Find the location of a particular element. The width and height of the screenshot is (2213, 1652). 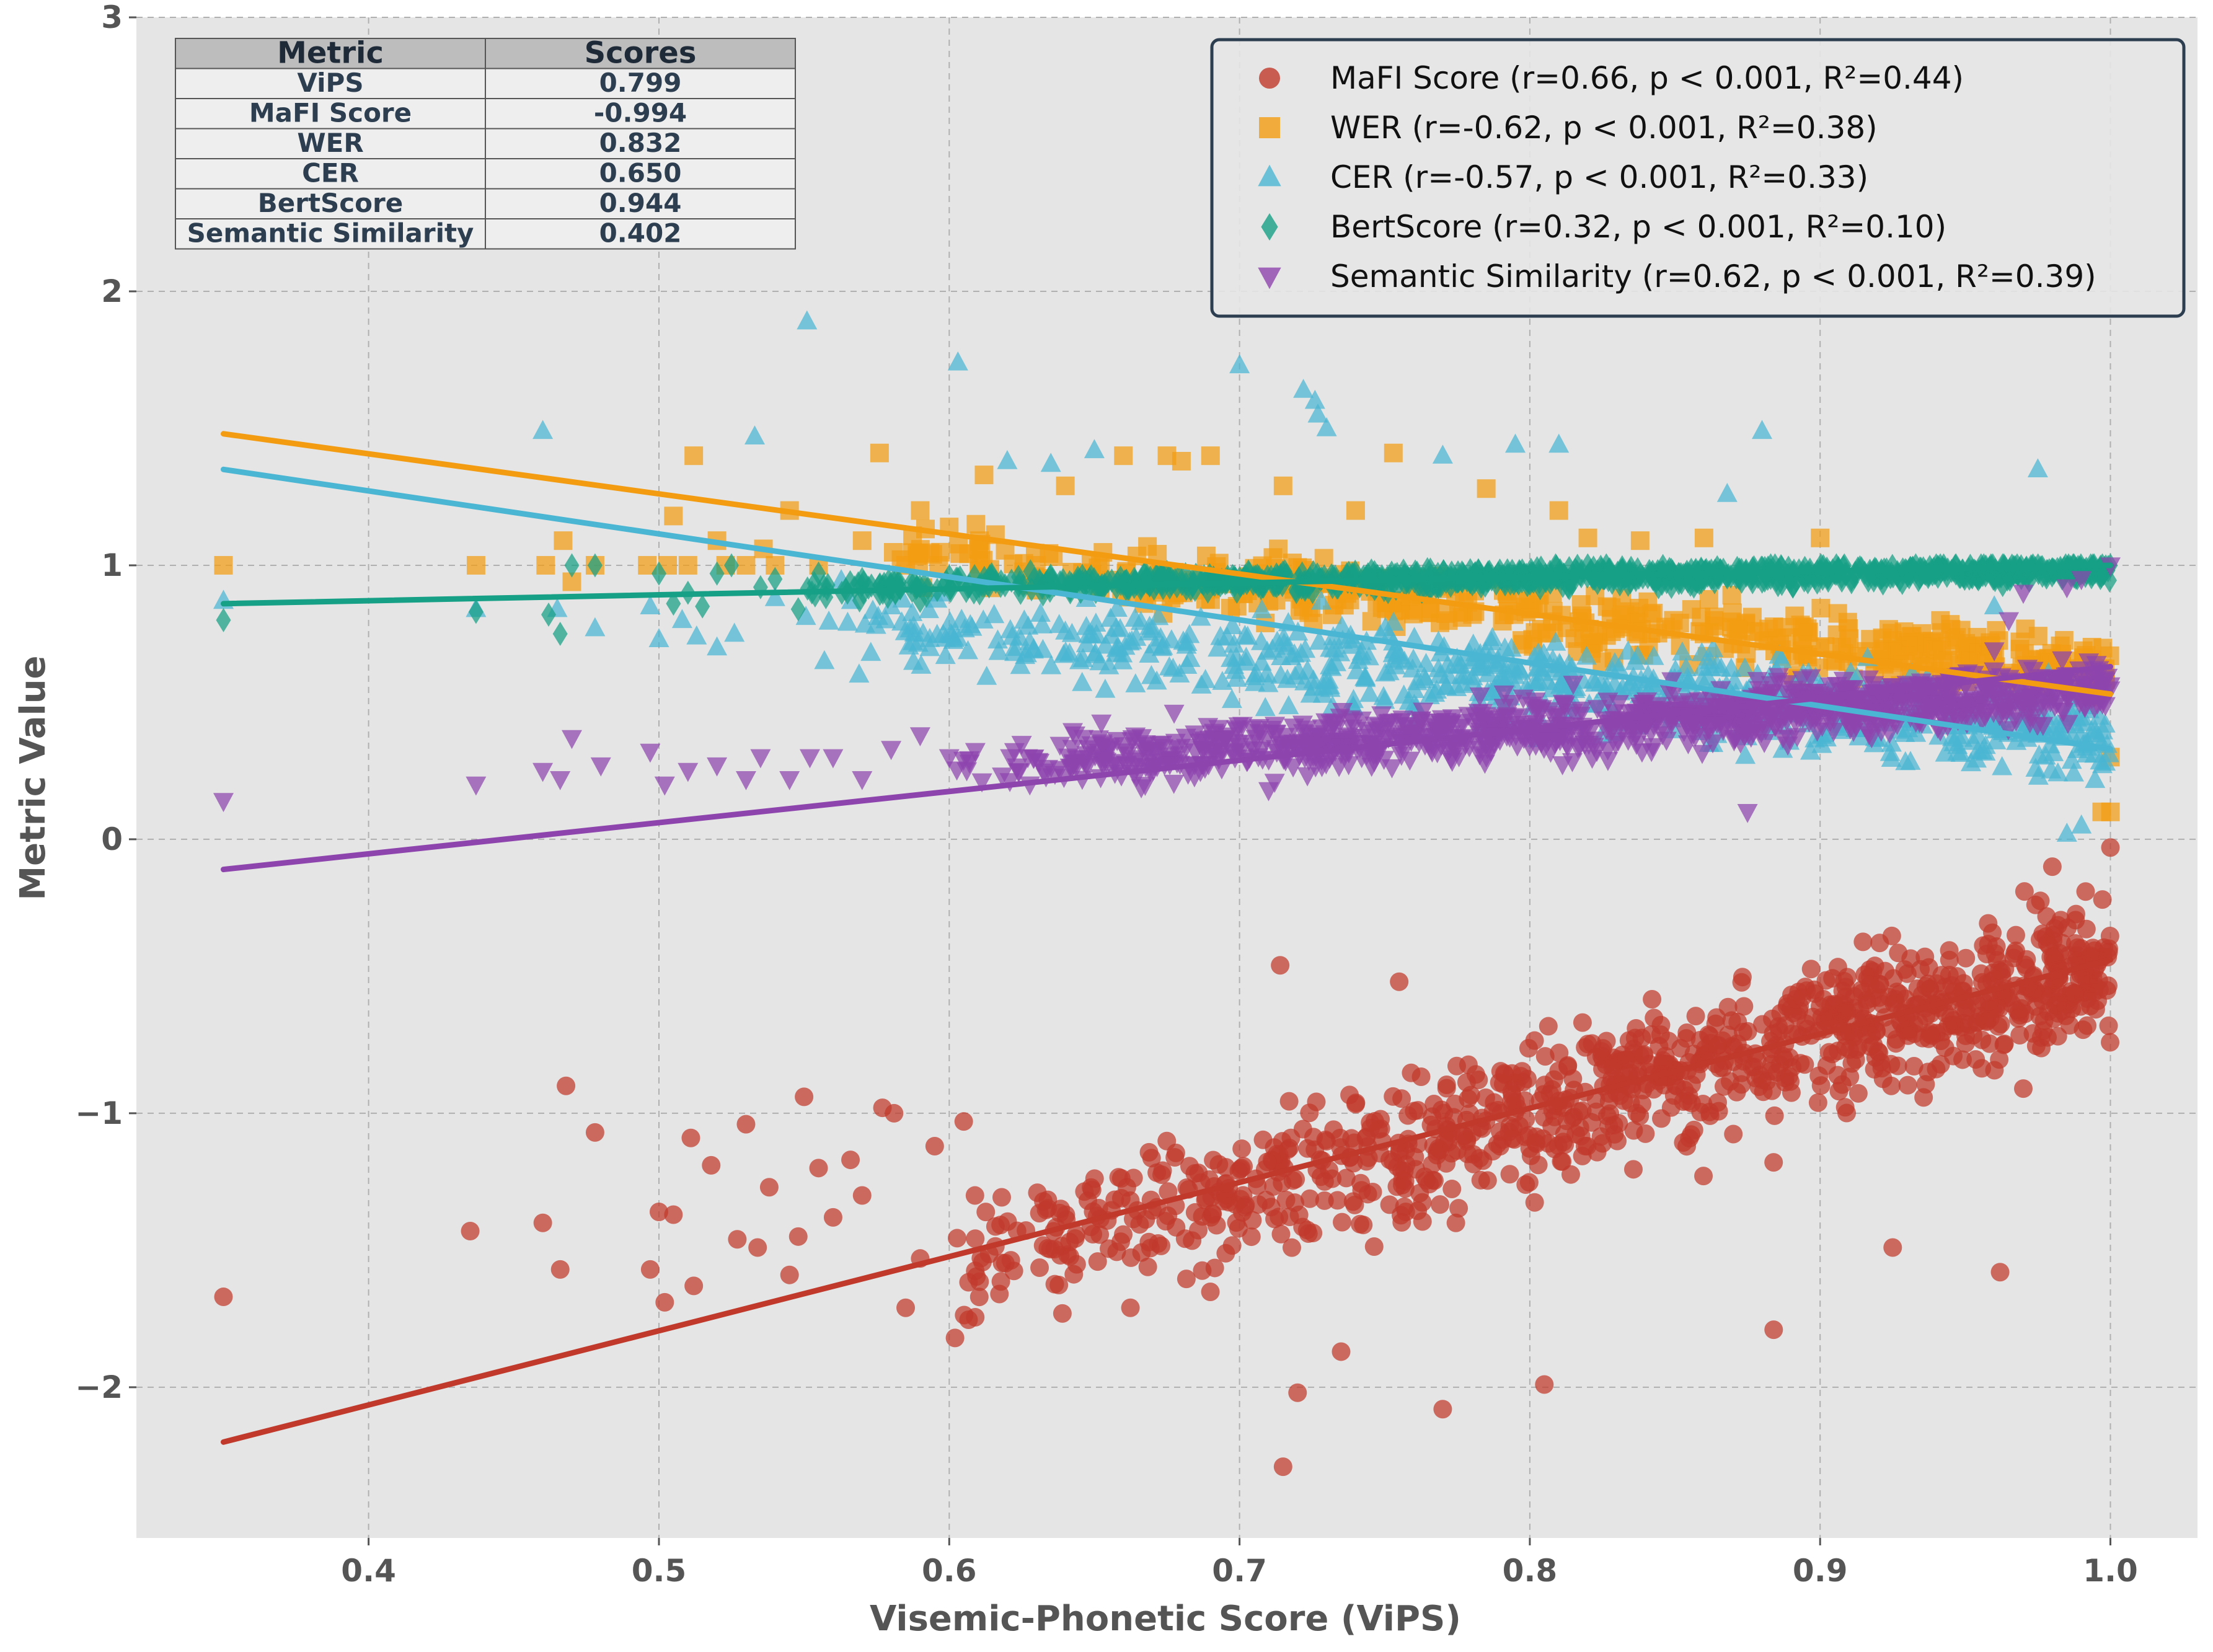

y-tick-label: 2 is located at coordinates (112, 291).